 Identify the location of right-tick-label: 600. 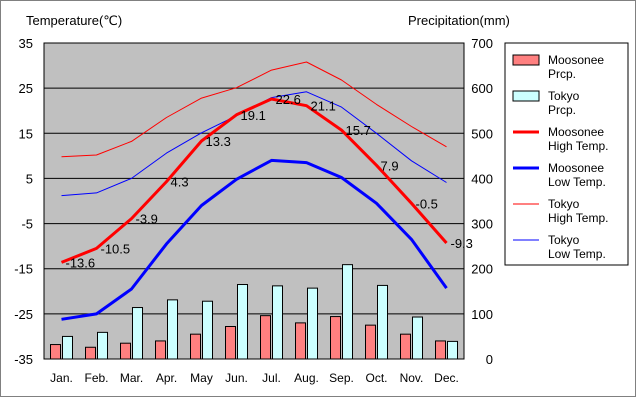
(482, 88).